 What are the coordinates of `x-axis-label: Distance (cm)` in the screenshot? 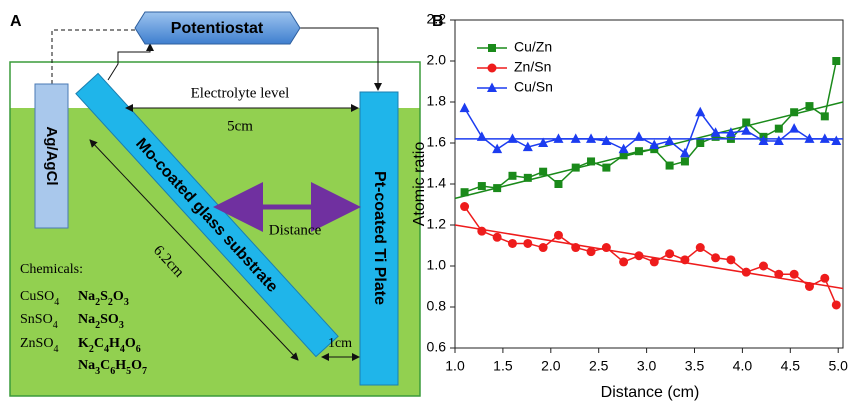 It's located at (650, 392).